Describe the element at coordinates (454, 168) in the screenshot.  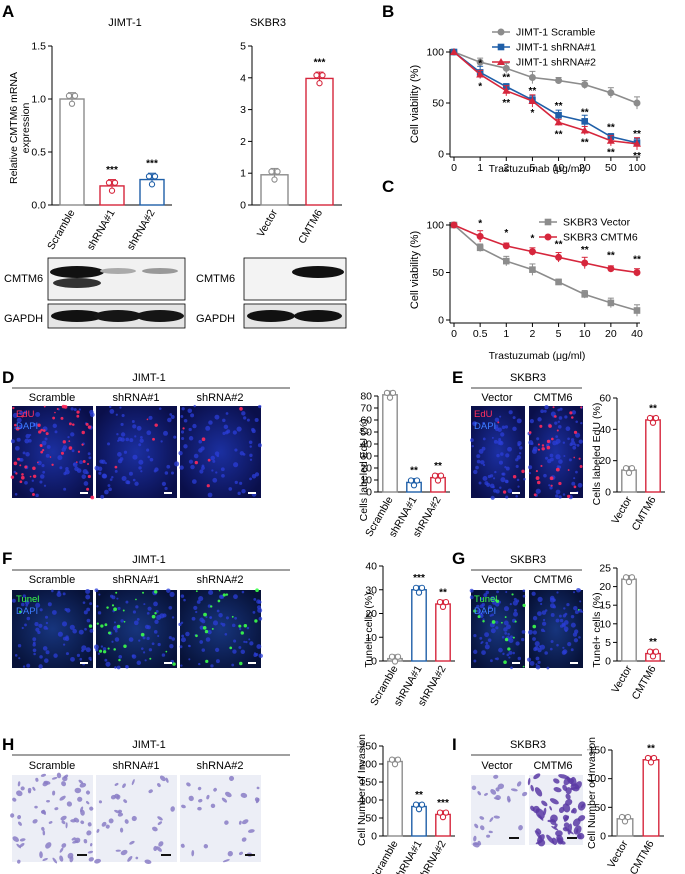
I see `x-tick-label: 0` at that location.